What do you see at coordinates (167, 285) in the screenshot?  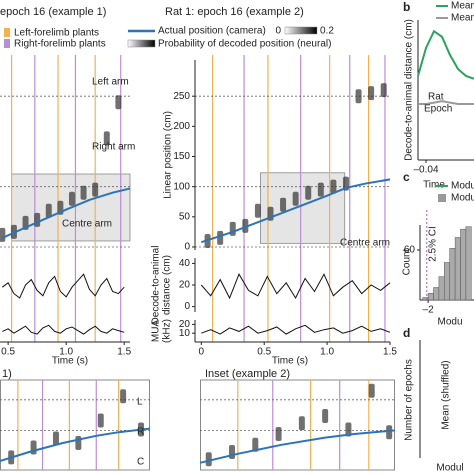 I see `y-axis-label: distance (cm)` at bounding box center [167, 285].